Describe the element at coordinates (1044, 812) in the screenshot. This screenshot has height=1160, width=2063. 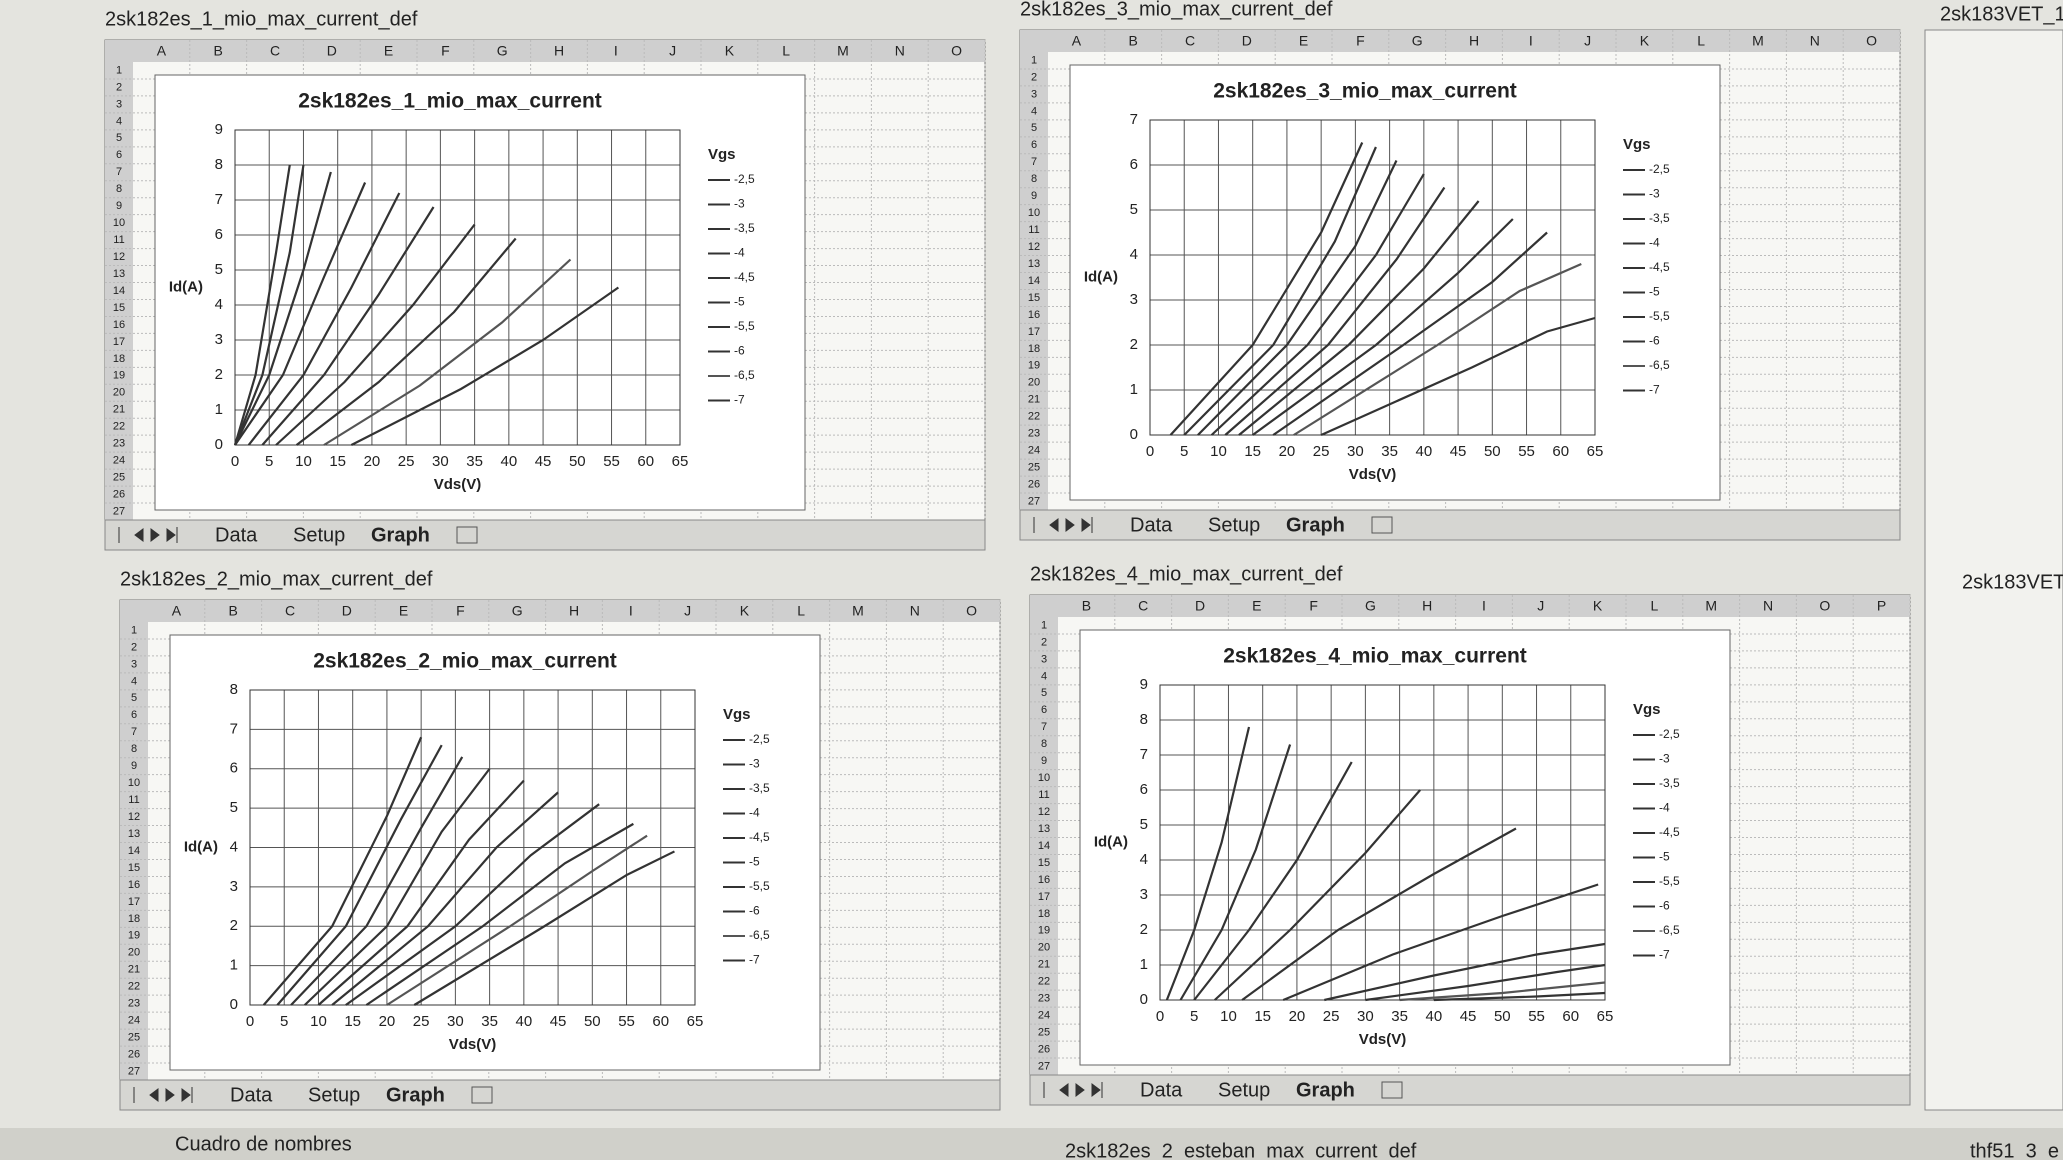
I see `row-number: 12` at that location.